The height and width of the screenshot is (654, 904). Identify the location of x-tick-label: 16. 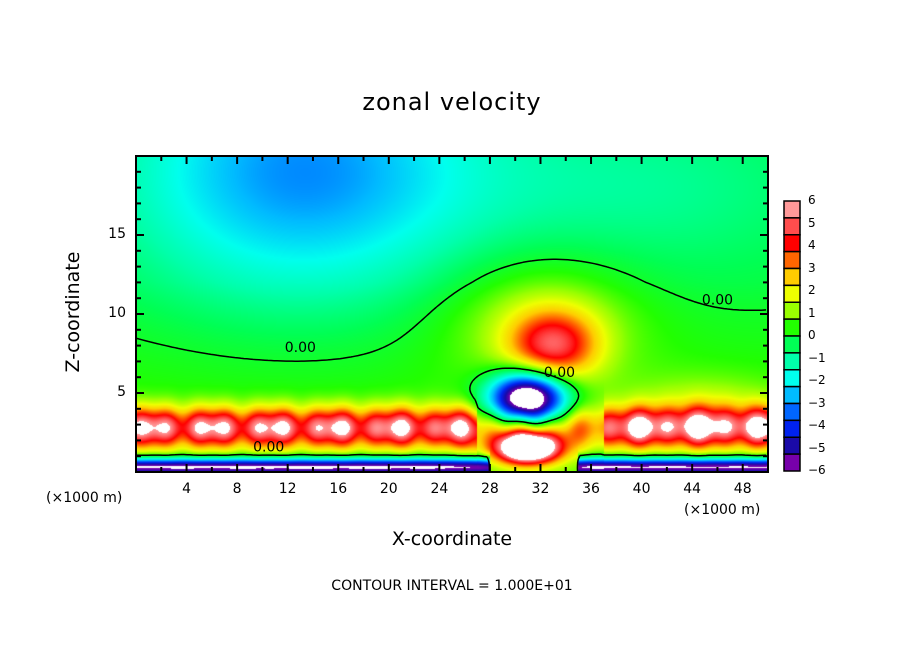
(338, 489).